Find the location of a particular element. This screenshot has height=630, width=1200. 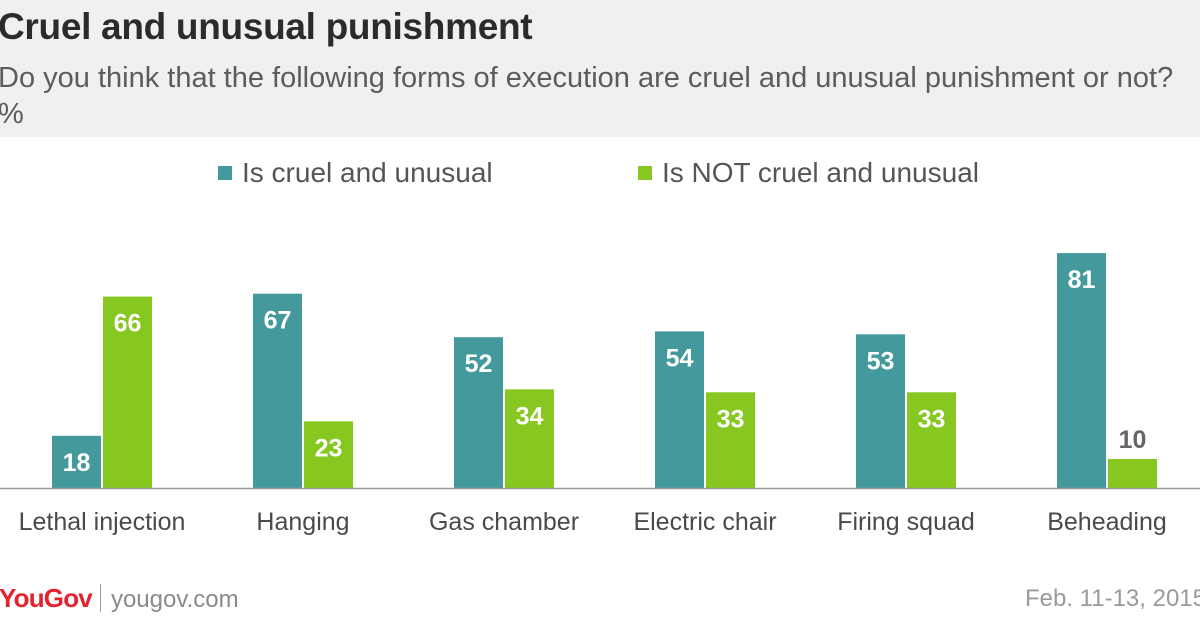

category-label-gas-chamber: Gas chamber is located at coordinates (504, 522).